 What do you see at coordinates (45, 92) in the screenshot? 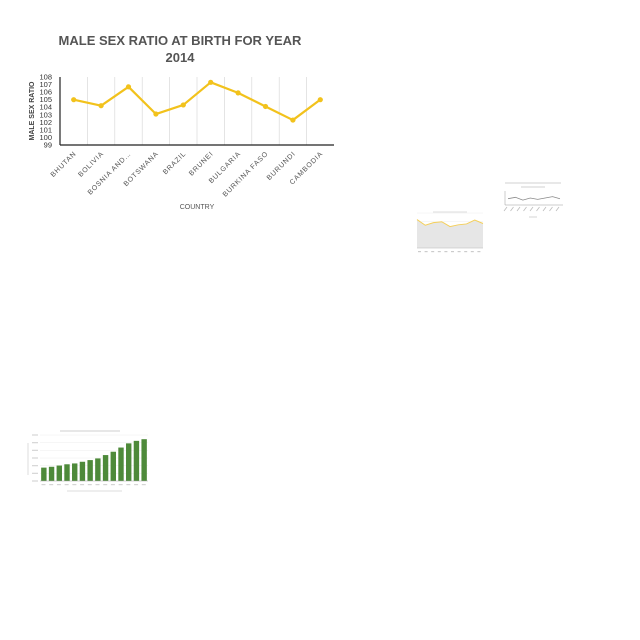
I see `y-tick-label: 106` at bounding box center [45, 92].